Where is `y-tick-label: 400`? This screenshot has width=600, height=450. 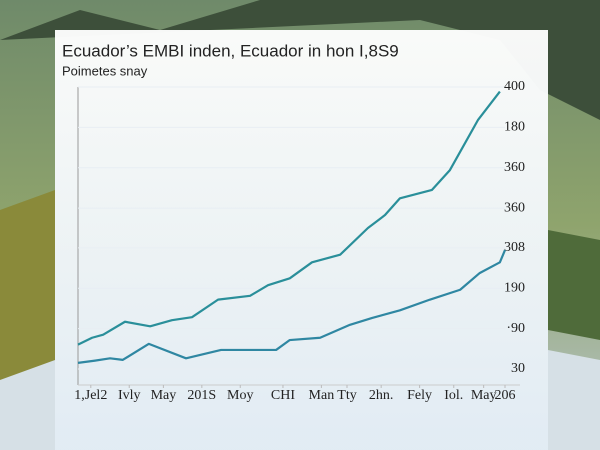 y-tick-label: 400 is located at coordinates (514, 86).